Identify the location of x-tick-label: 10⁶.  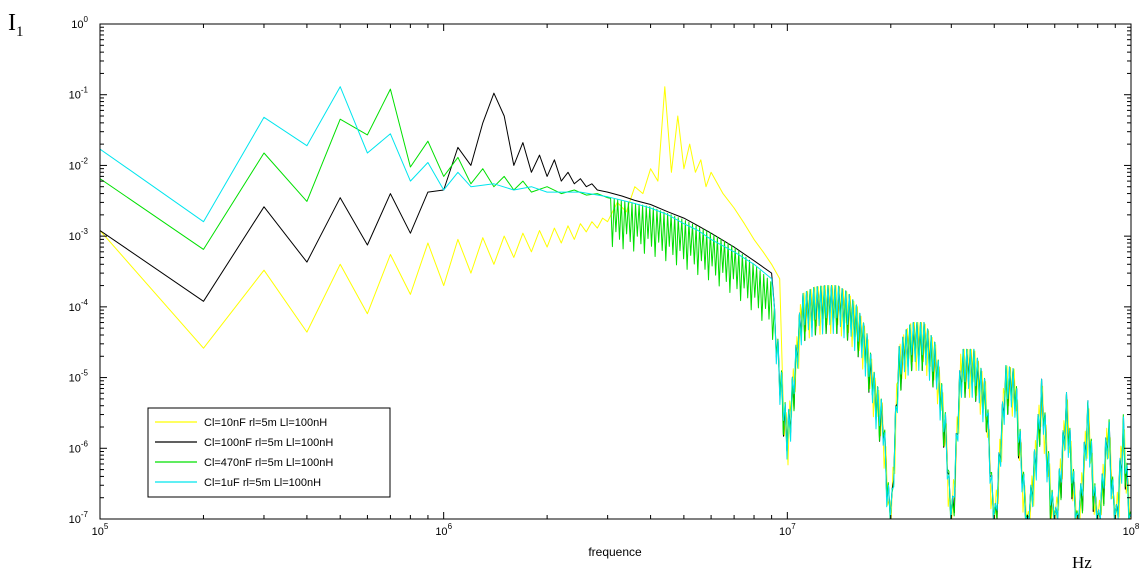
(443, 530).